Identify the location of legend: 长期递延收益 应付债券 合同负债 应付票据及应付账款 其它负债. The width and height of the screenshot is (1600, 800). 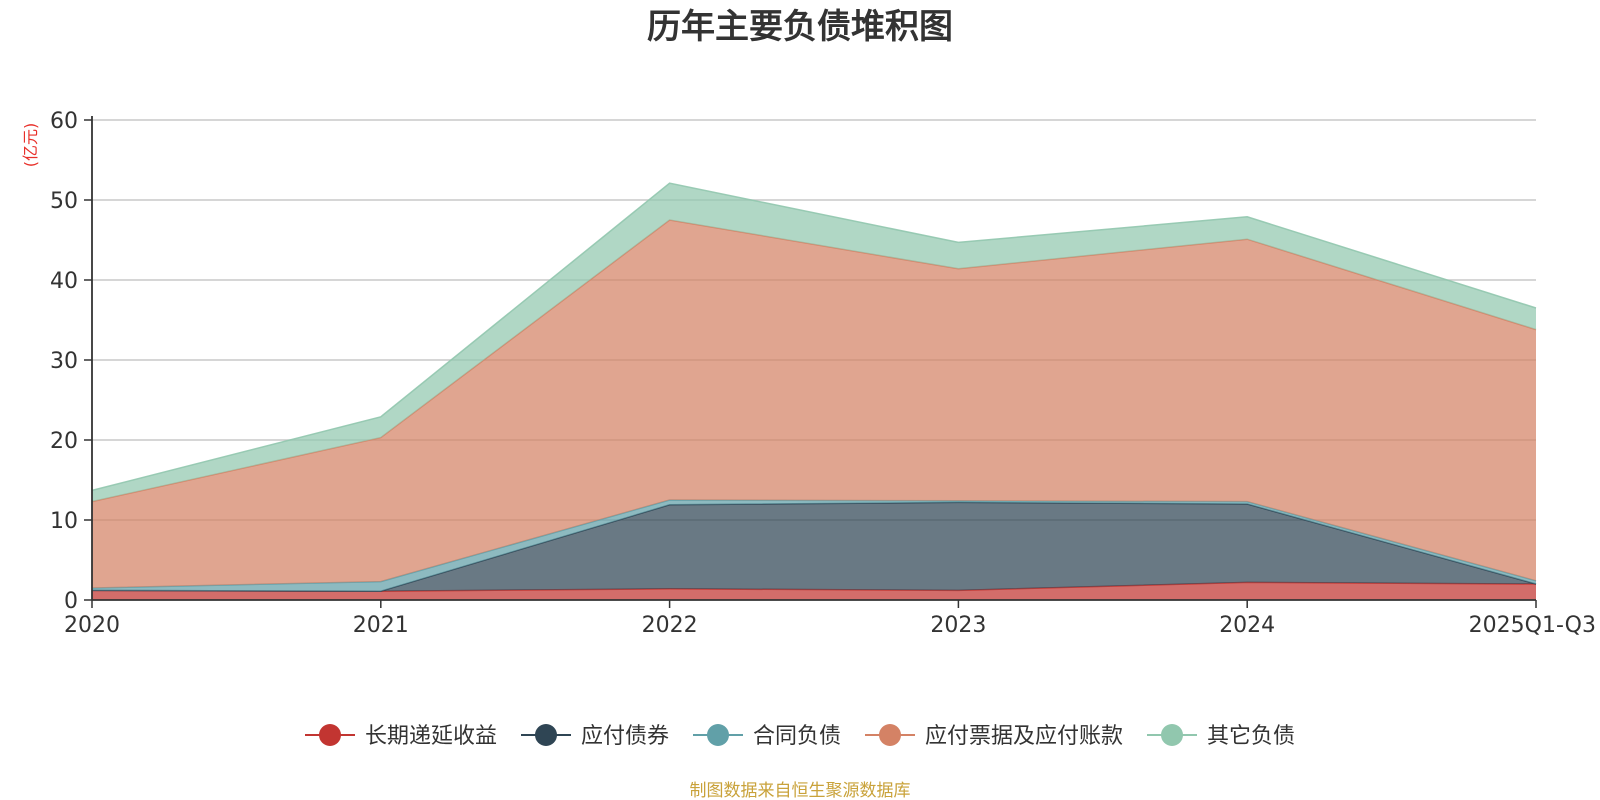
(800, 736).